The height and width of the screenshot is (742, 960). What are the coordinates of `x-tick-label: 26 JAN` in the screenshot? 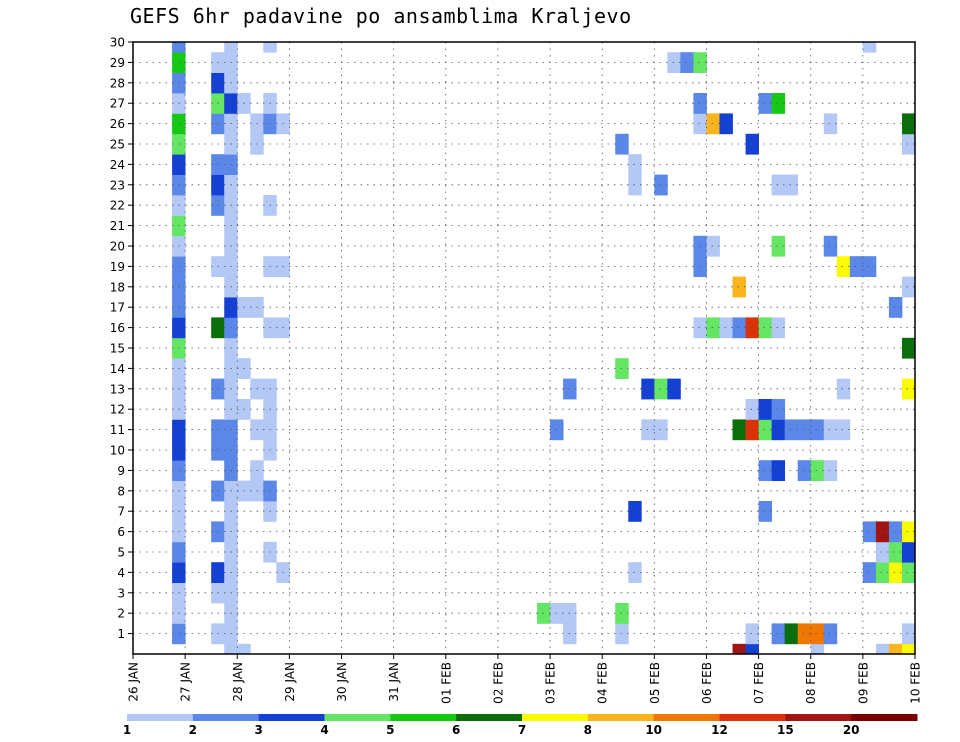 It's located at (134, 682).